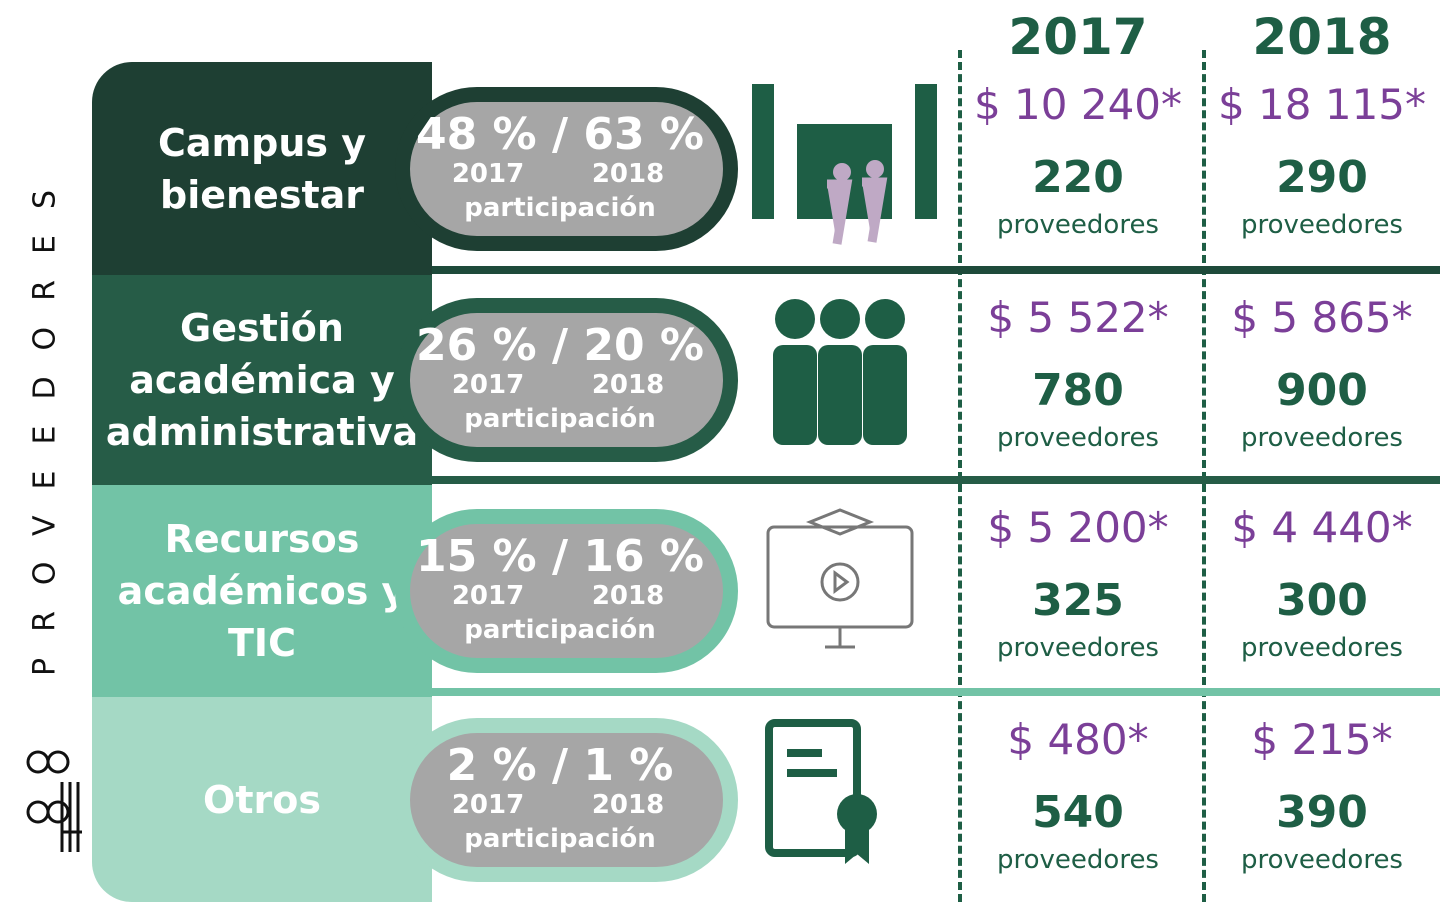  Describe the element at coordinates (560, 345) in the screenshot. I see `share-value: 26 % / 20 %` at that location.